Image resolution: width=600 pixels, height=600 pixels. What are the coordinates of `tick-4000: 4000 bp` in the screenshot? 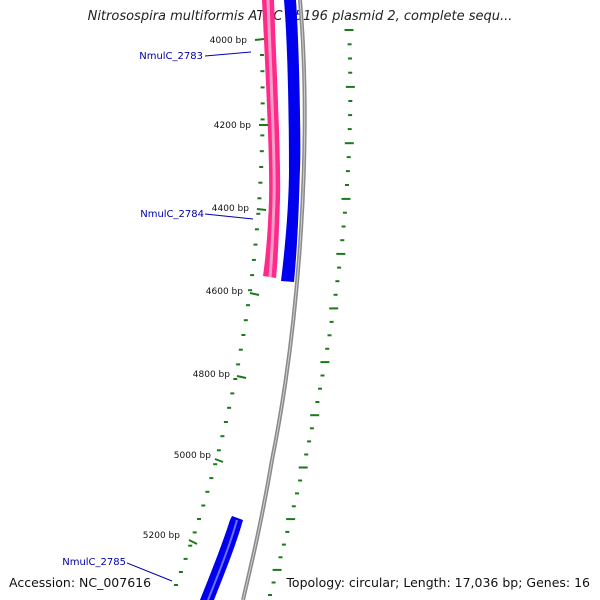 It's located at (237, 41).